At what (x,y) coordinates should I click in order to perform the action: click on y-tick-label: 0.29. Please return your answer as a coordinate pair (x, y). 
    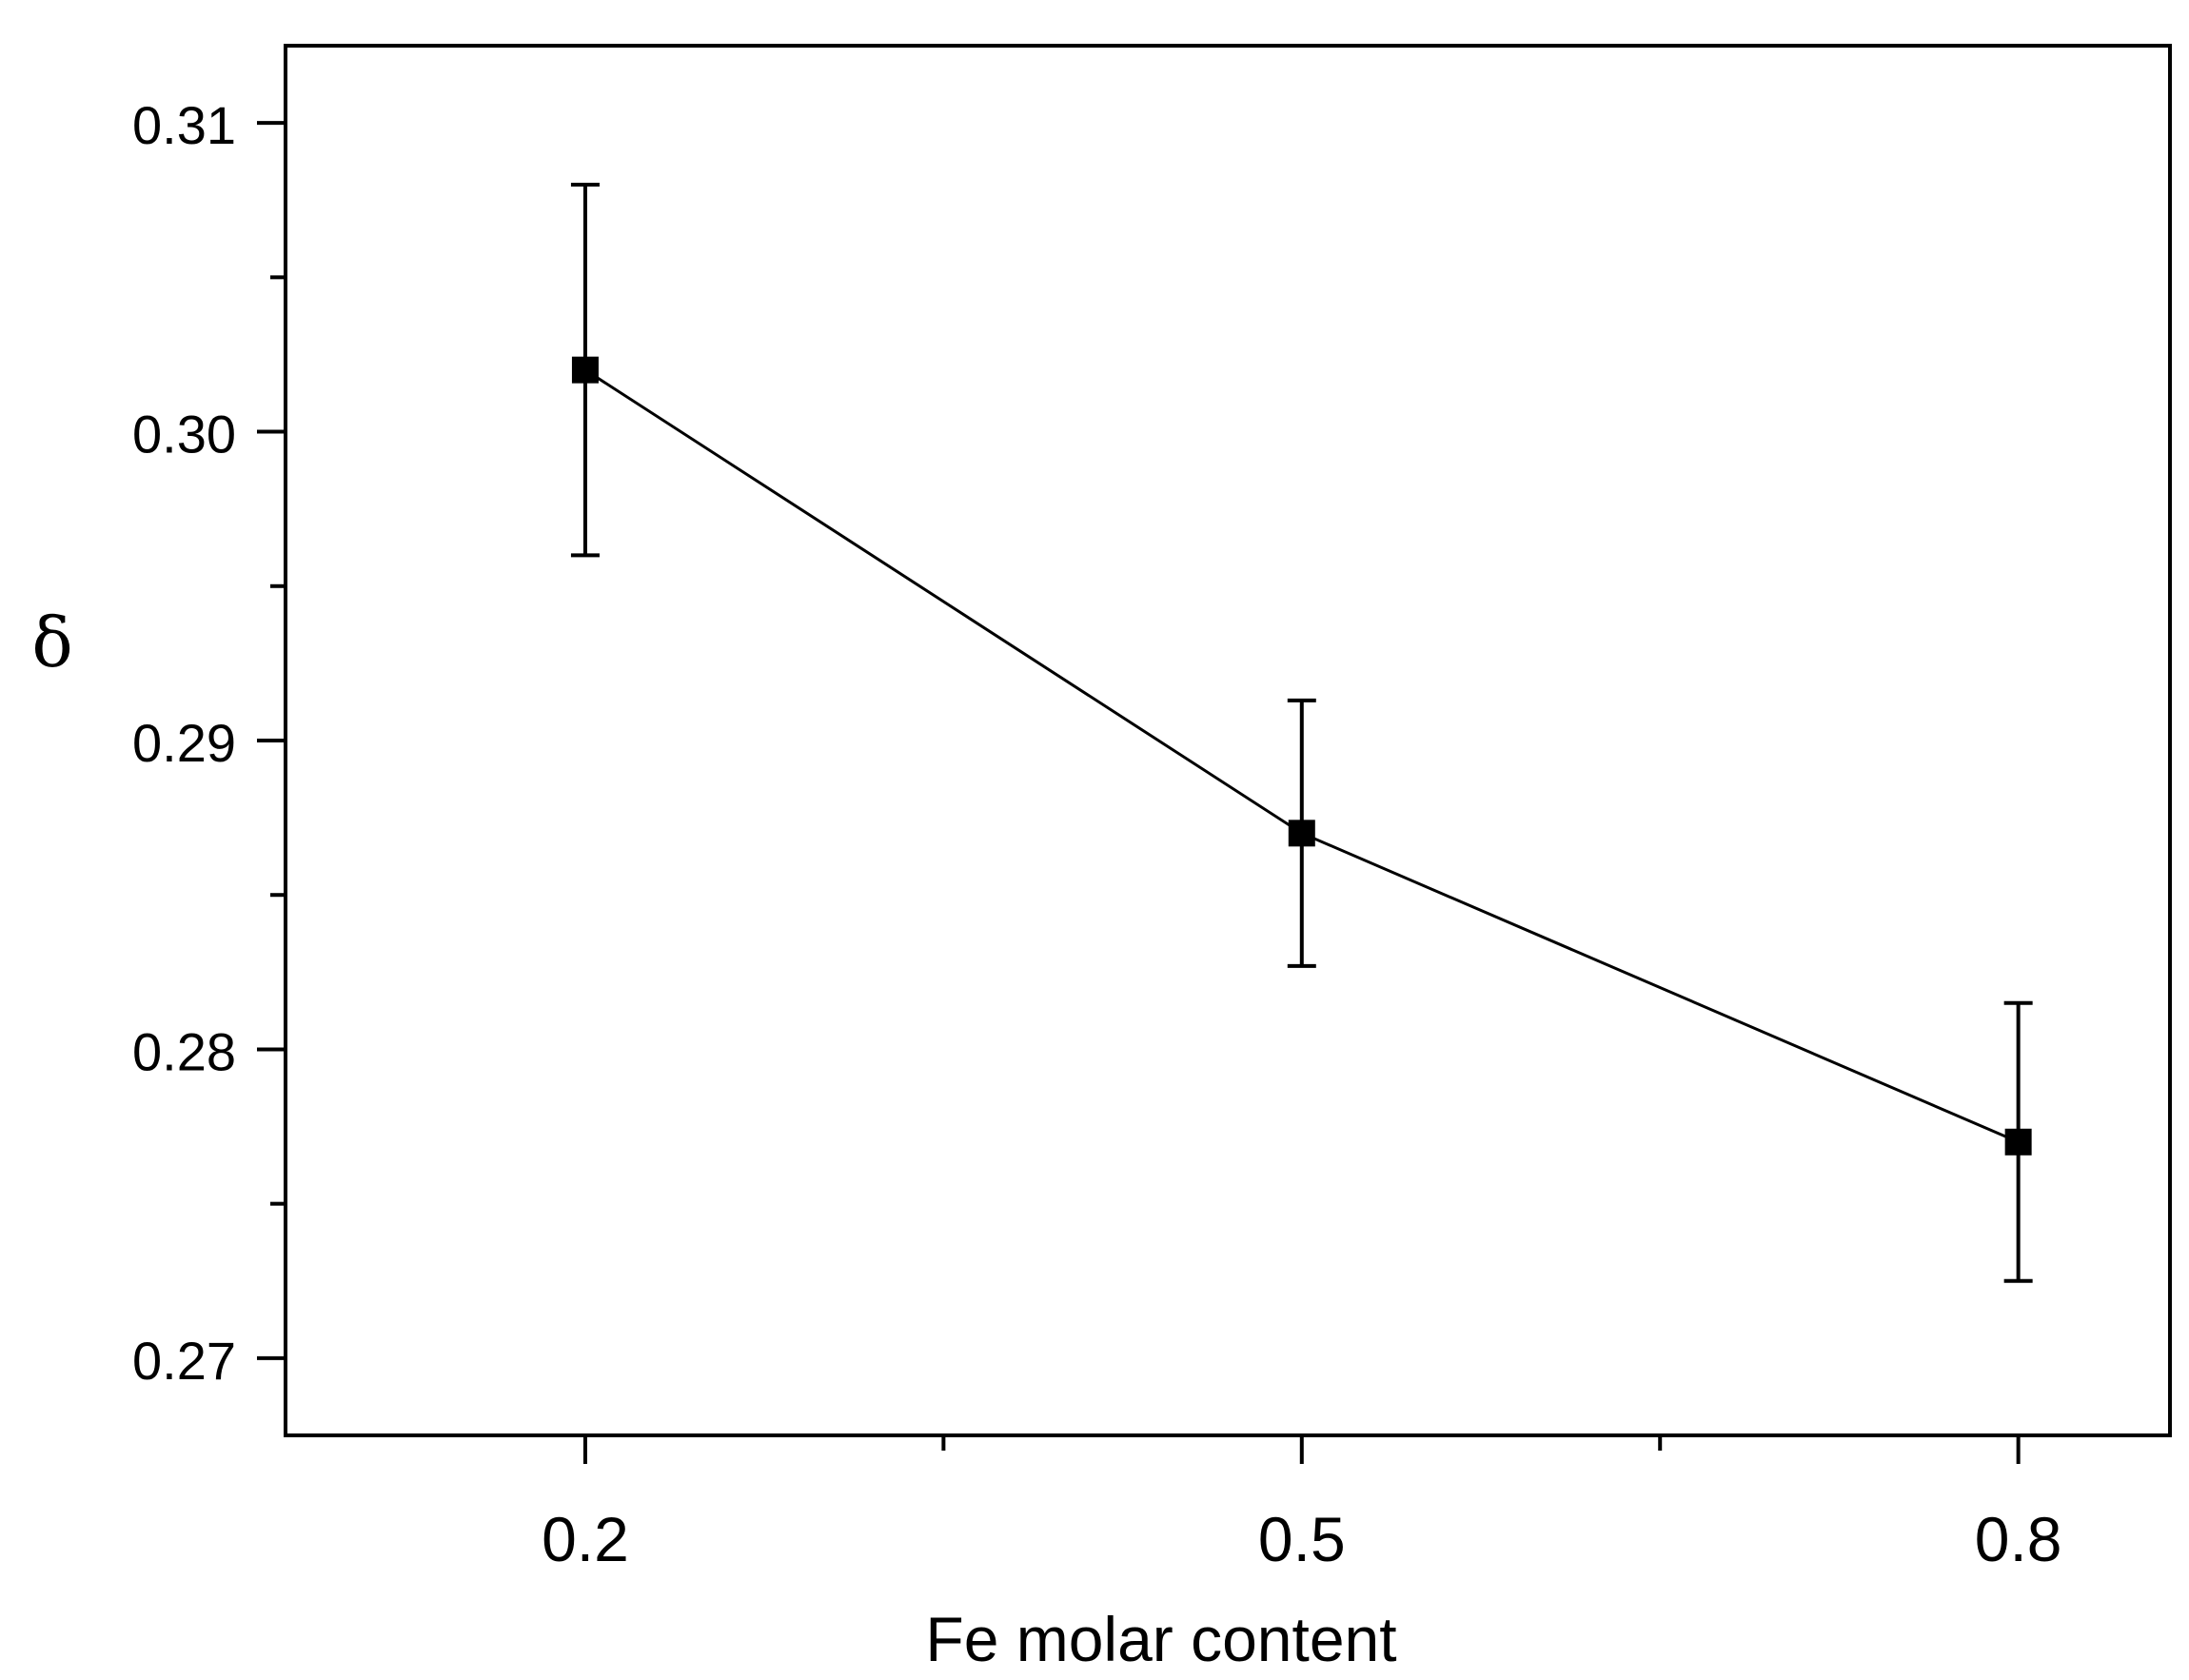
    Looking at the image, I should click on (184, 743).